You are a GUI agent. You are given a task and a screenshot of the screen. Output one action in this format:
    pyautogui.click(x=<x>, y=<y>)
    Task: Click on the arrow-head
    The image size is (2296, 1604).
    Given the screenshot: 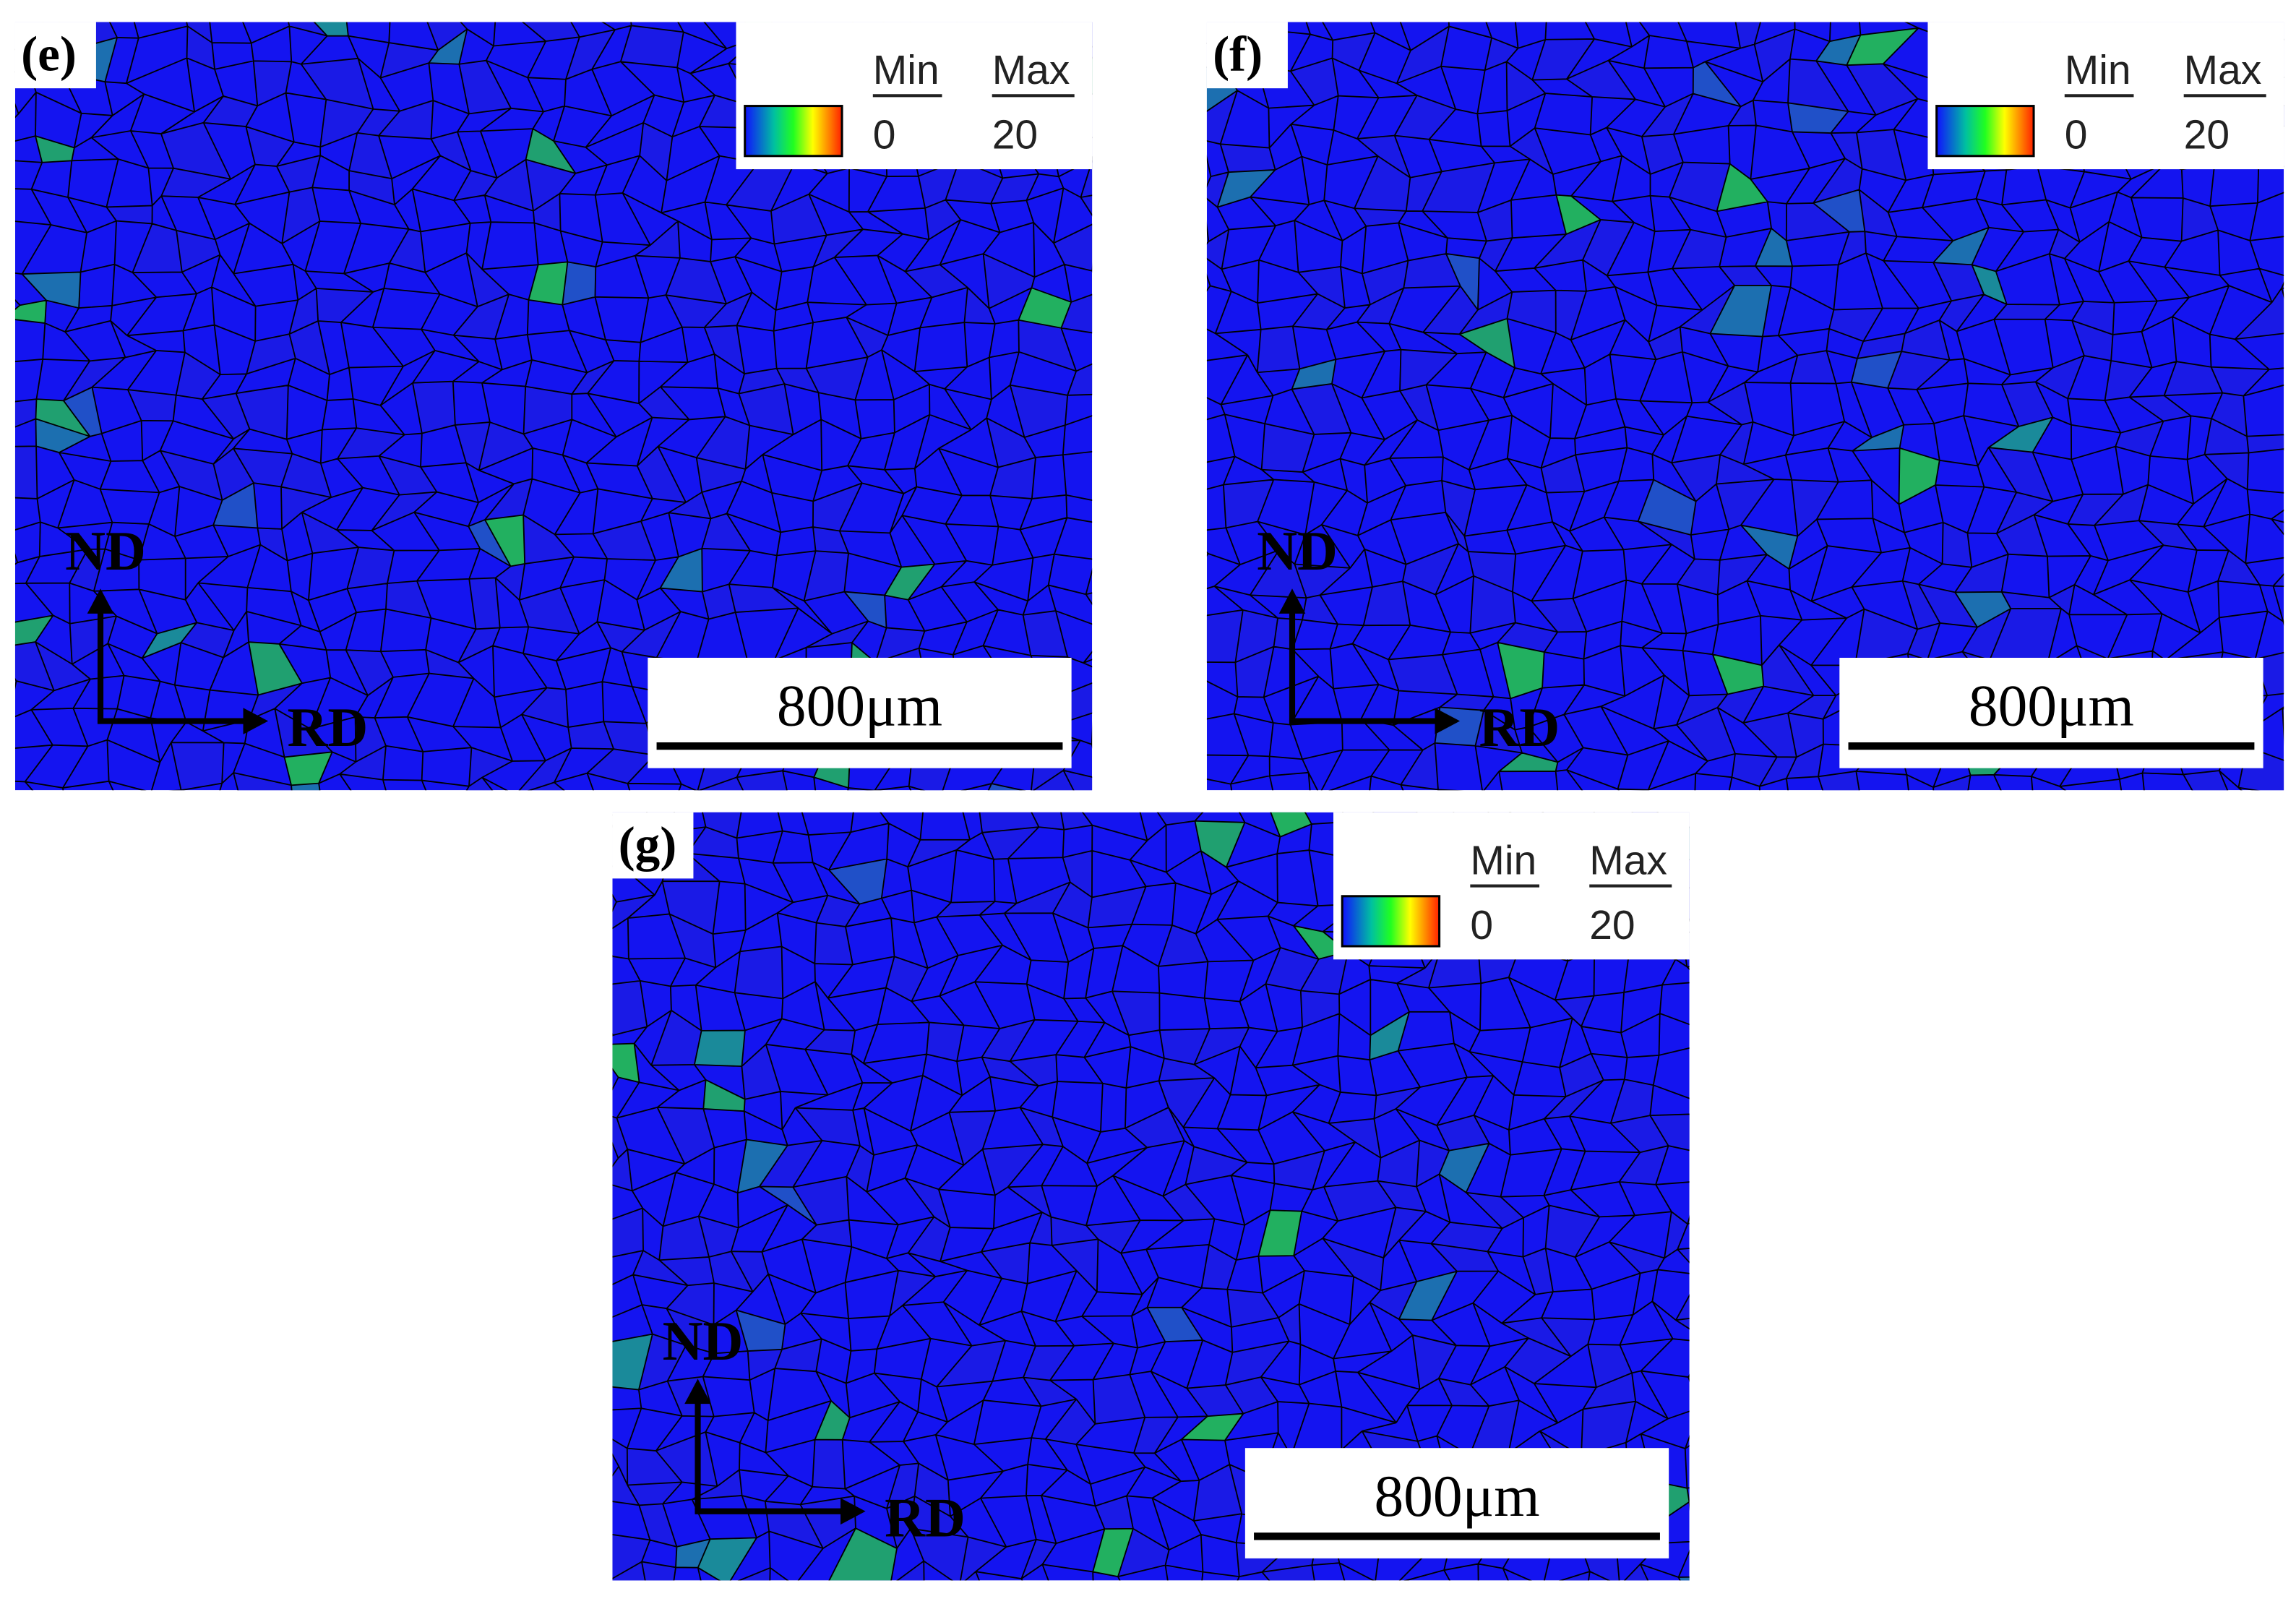 What is the action you would take?
    pyautogui.click(x=1292, y=601)
    